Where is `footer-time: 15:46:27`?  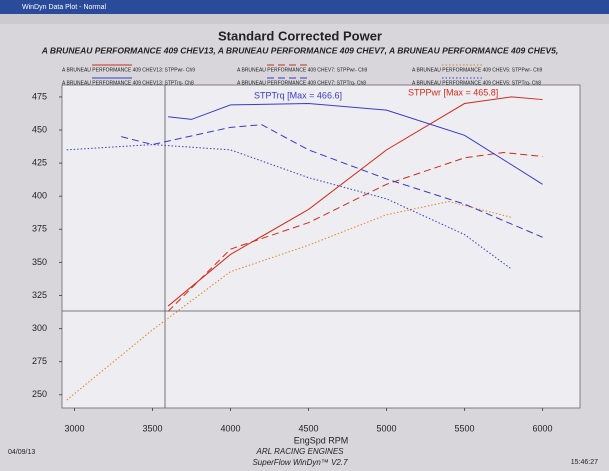 footer-time: 15:46:27 is located at coordinates (584, 462).